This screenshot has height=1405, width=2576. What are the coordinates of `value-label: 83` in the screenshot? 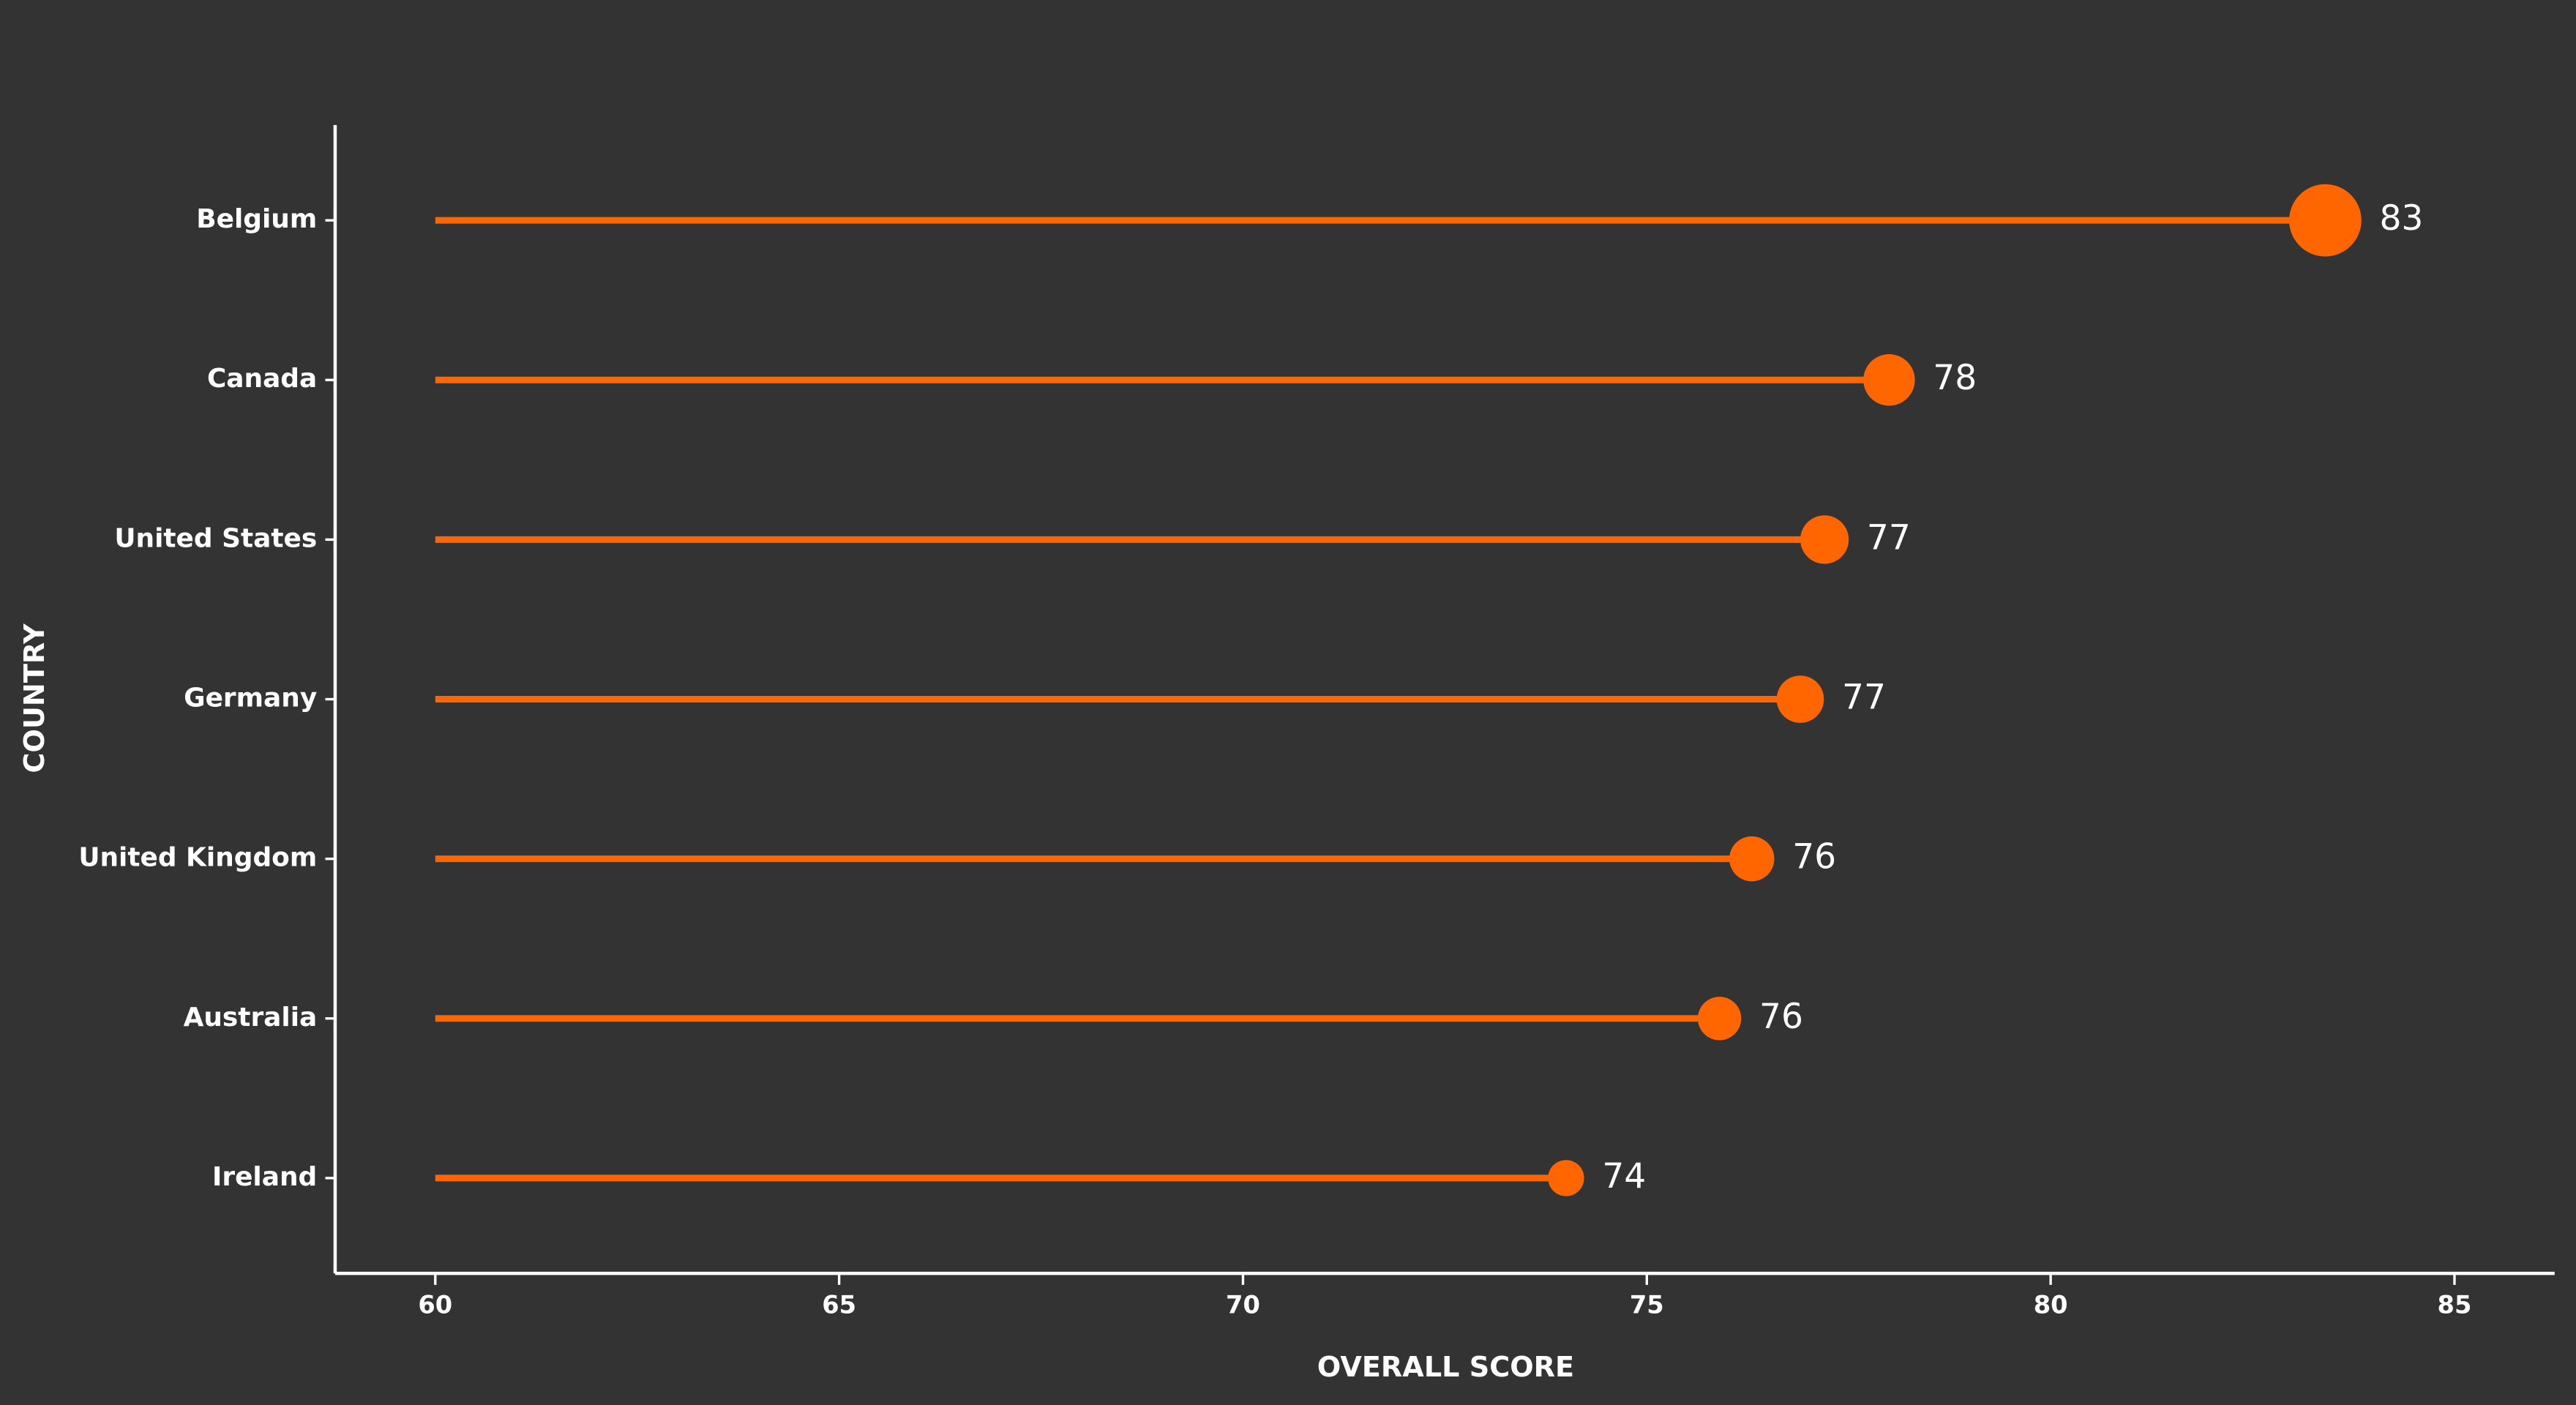 It's located at (2401, 219).